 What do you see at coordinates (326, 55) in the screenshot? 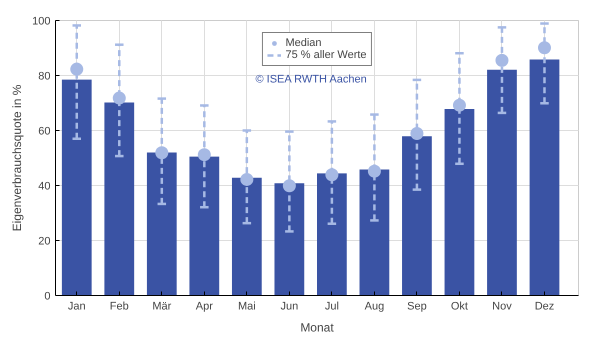
I see `annotation: 75 % aller Werte` at bounding box center [326, 55].